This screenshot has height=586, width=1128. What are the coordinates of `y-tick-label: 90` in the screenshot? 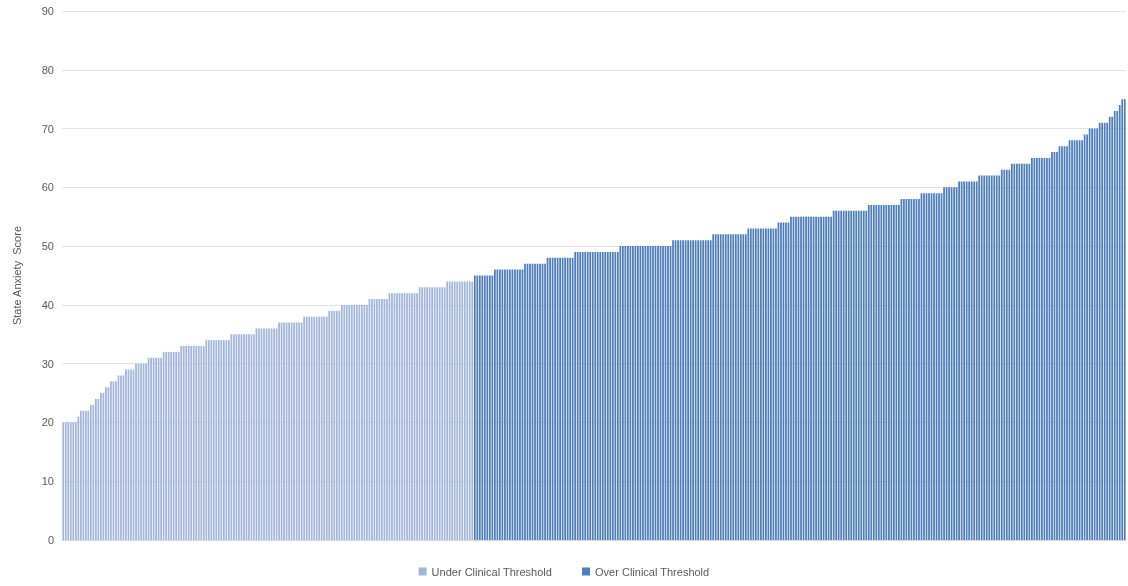 It's located at (47, 11).